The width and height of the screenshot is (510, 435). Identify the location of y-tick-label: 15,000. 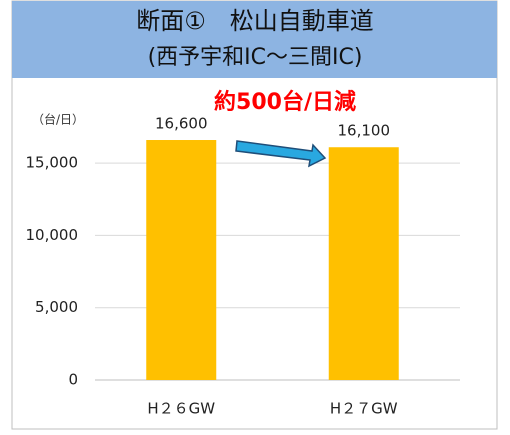
(52, 163).